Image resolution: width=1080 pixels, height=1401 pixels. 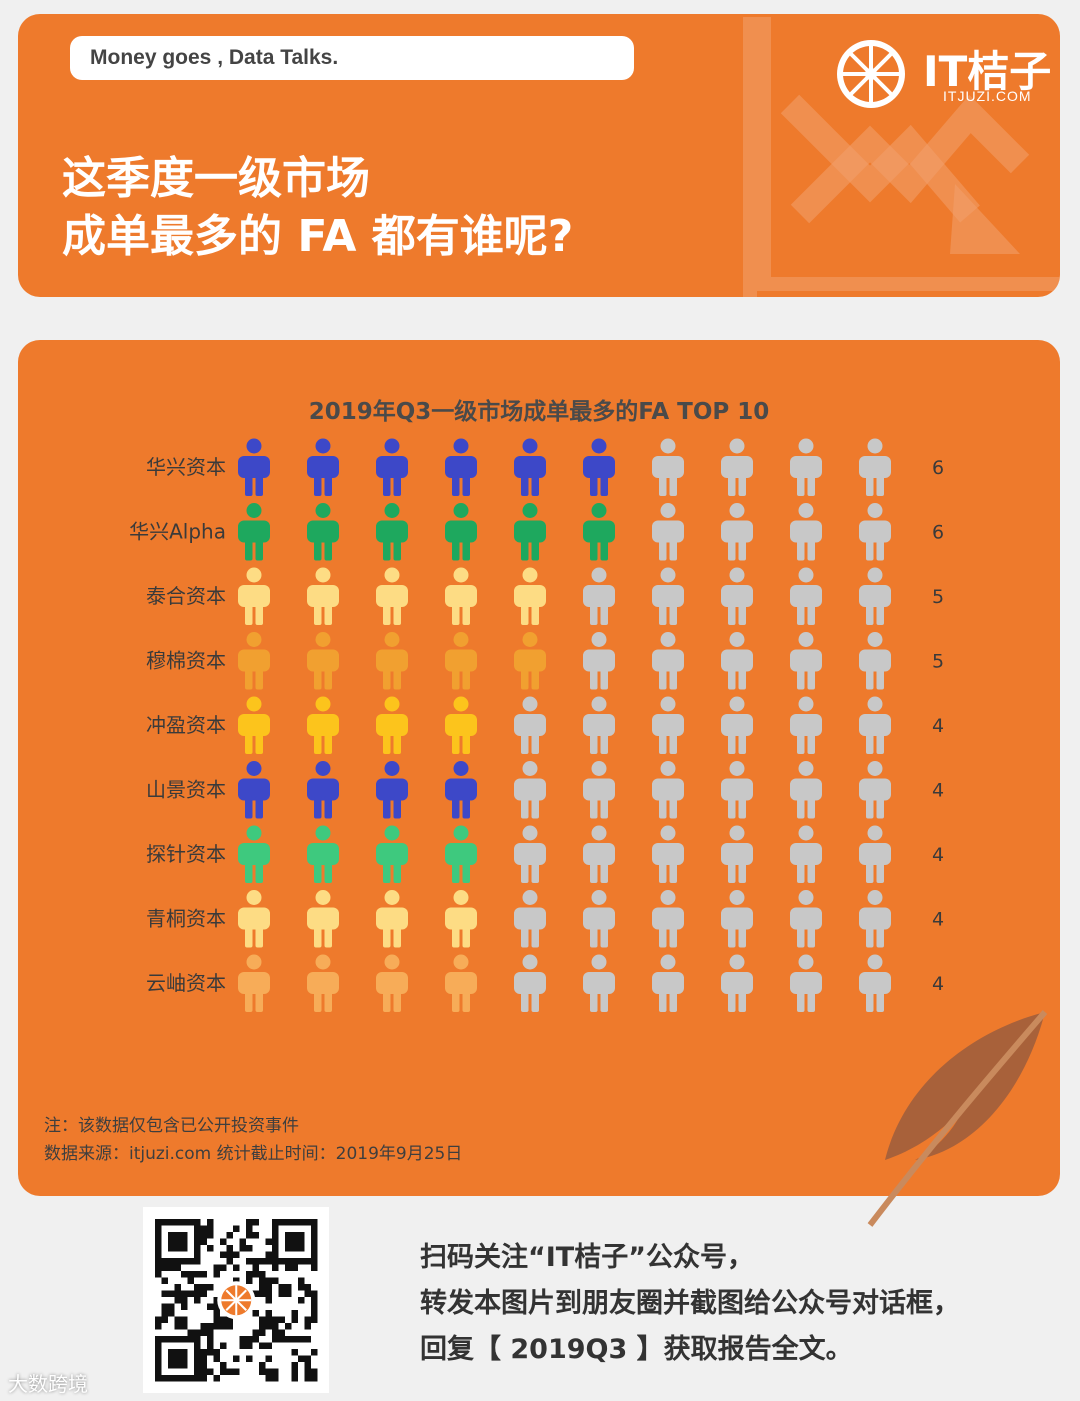 I want to click on watermark: 大数跨境, so click(x=48, y=1384).